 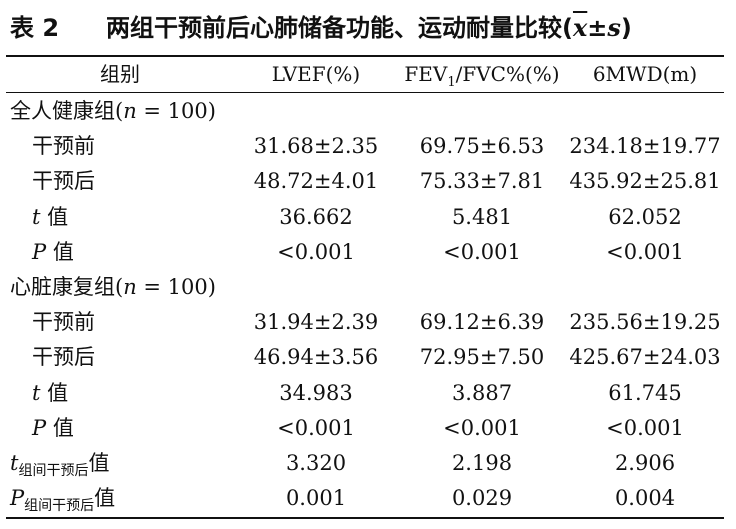 I want to click on fev-fvc-value: 0.029, so click(x=482, y=498).